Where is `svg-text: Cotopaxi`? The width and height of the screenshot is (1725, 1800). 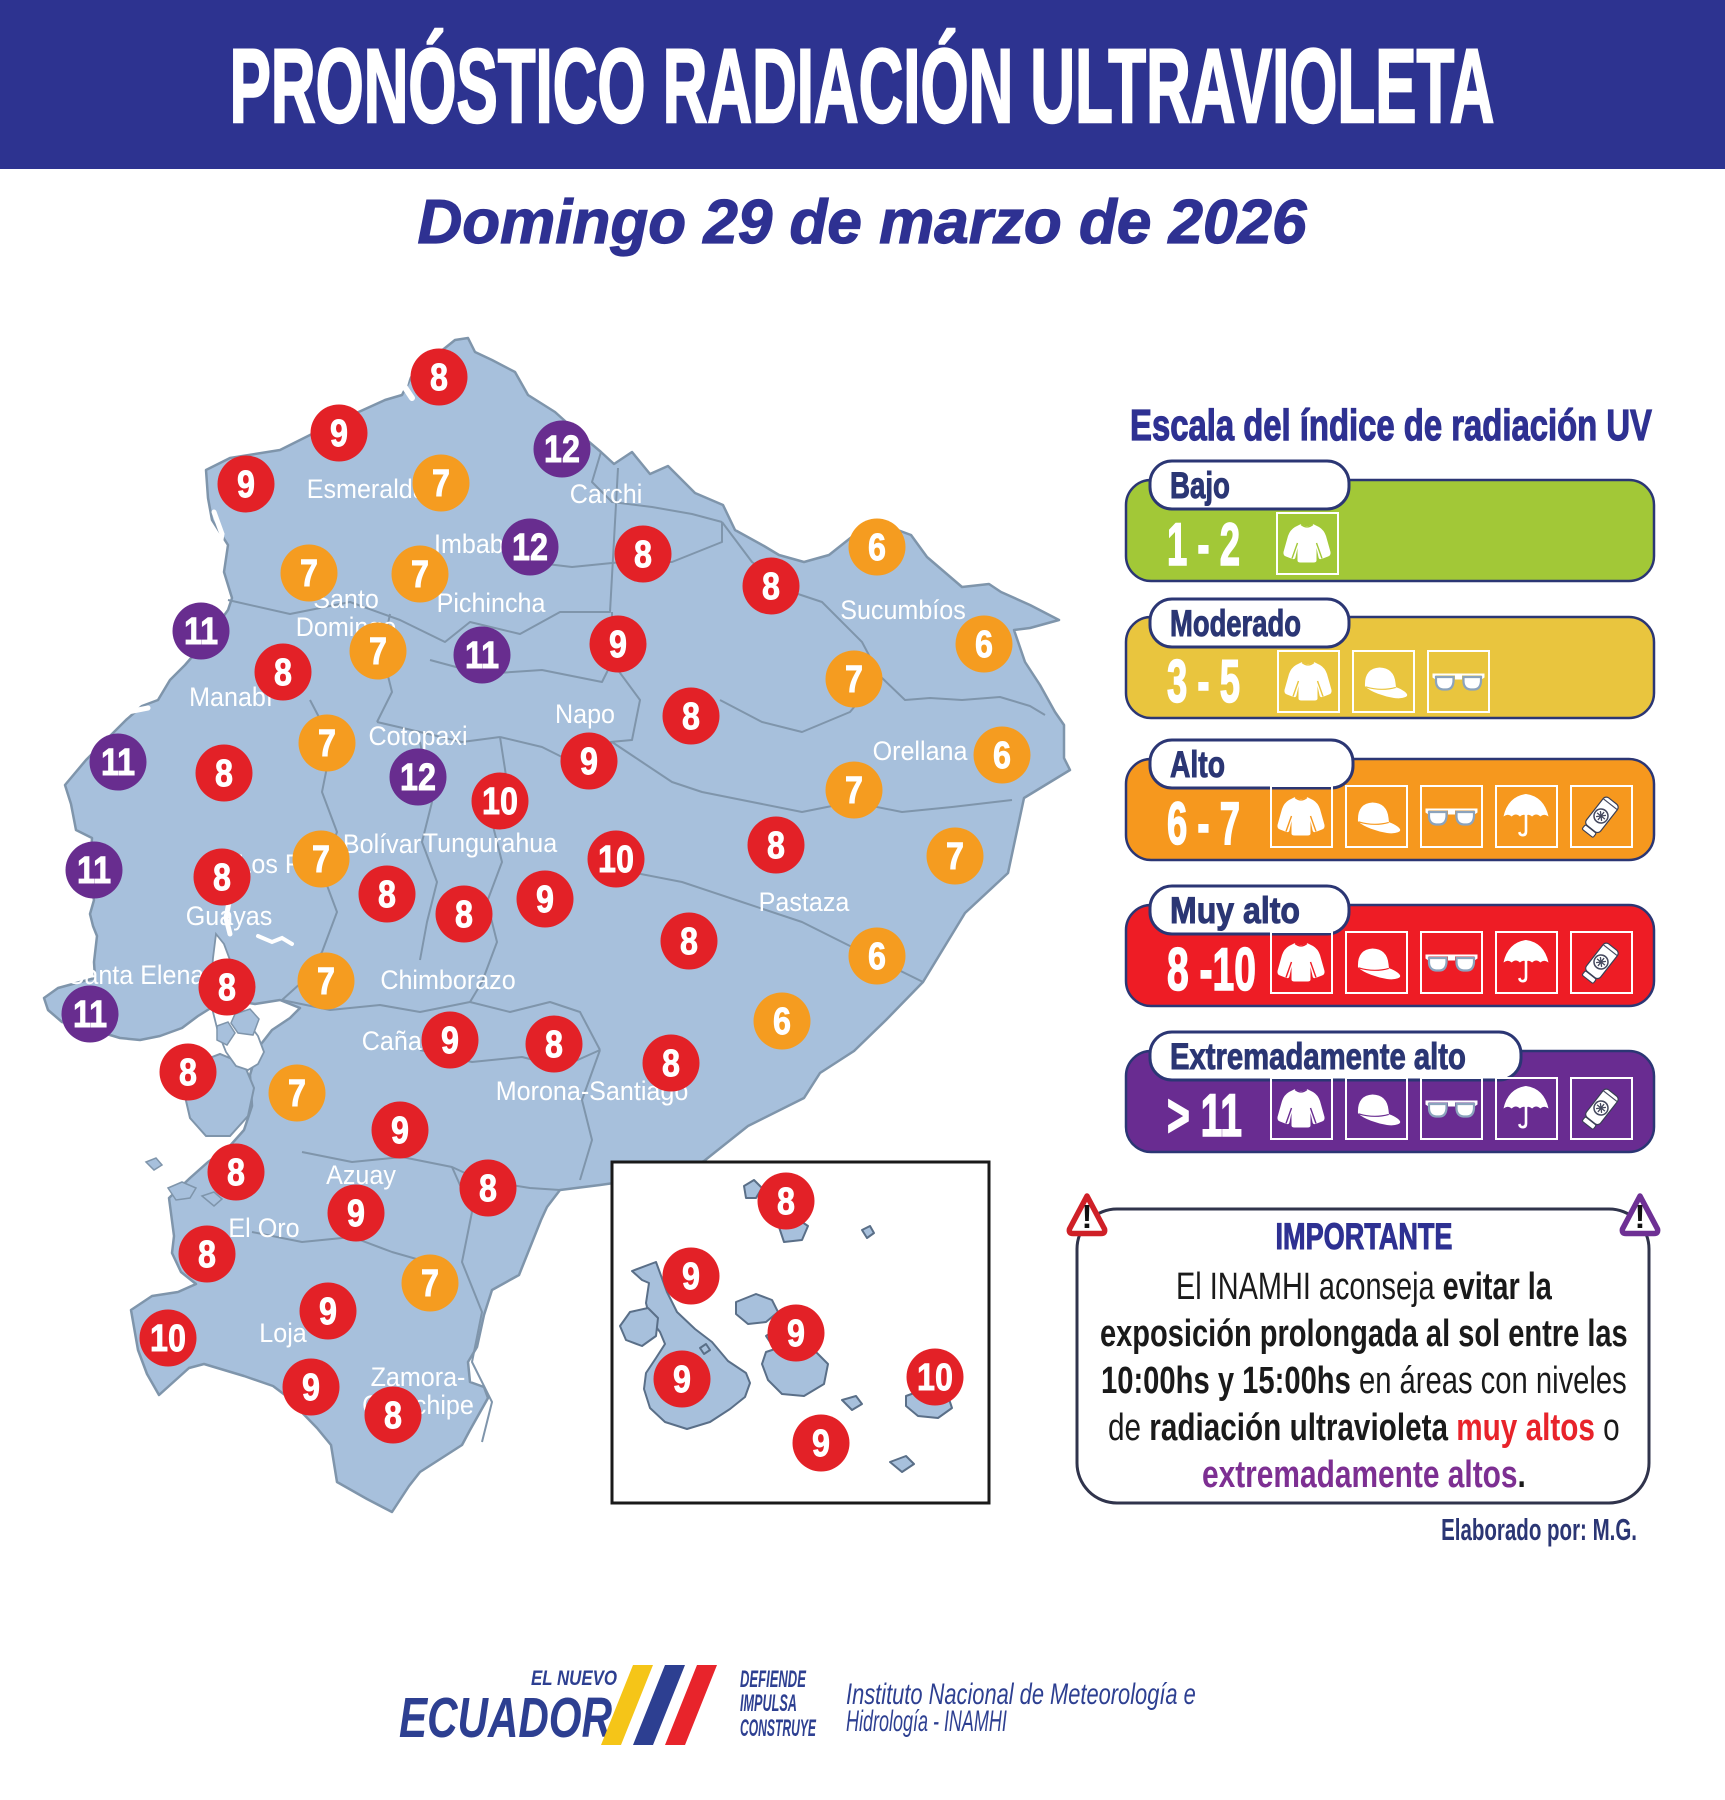
svg-text: Cotopaxi is located at coordinates (417, 735).